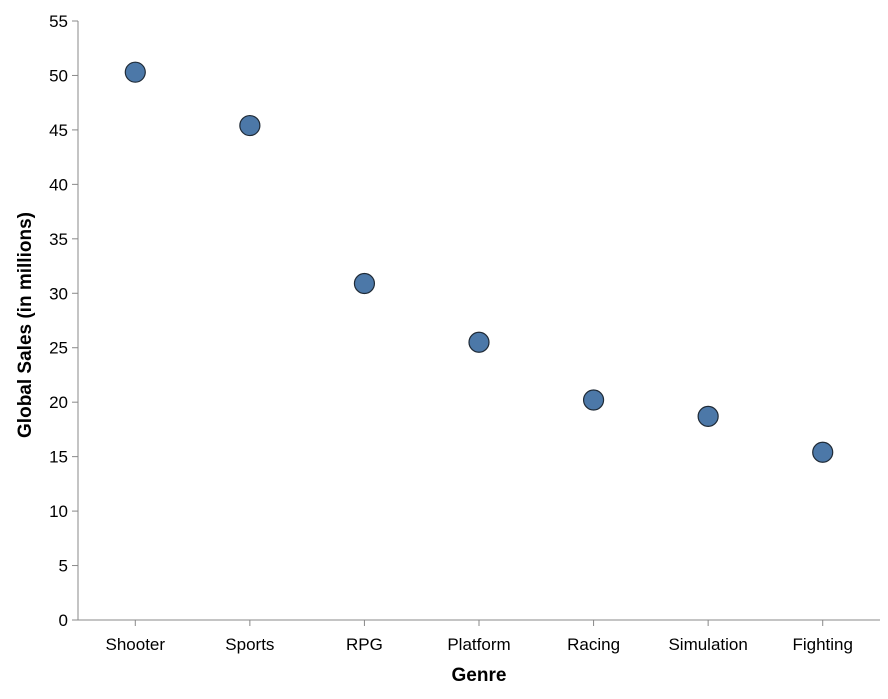 Image resolution: width=888 pixels, height=699 pixels. I want to click on x-tick-label: Racing, so click(593, 644).